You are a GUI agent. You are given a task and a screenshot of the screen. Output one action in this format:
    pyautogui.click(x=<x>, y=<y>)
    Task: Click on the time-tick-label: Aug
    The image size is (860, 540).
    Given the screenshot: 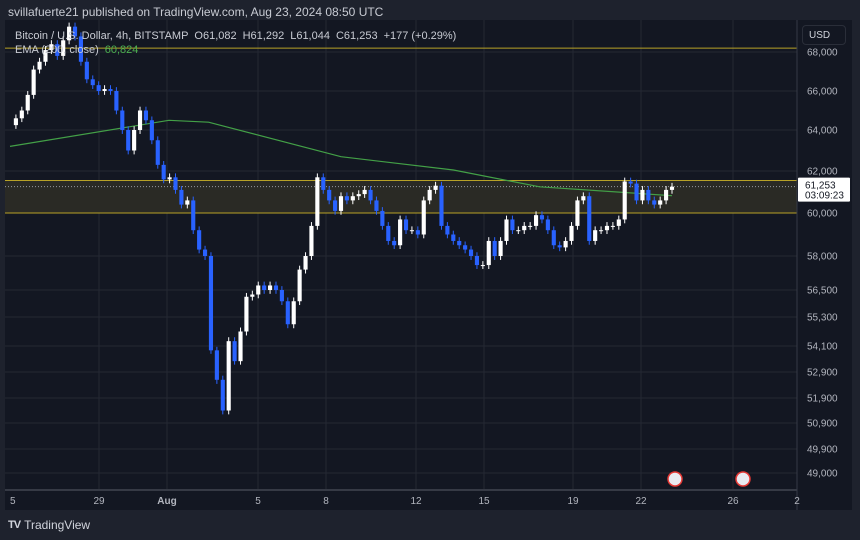 What is the action you would take?
    pyautogui.click(x=166, y=501)
    